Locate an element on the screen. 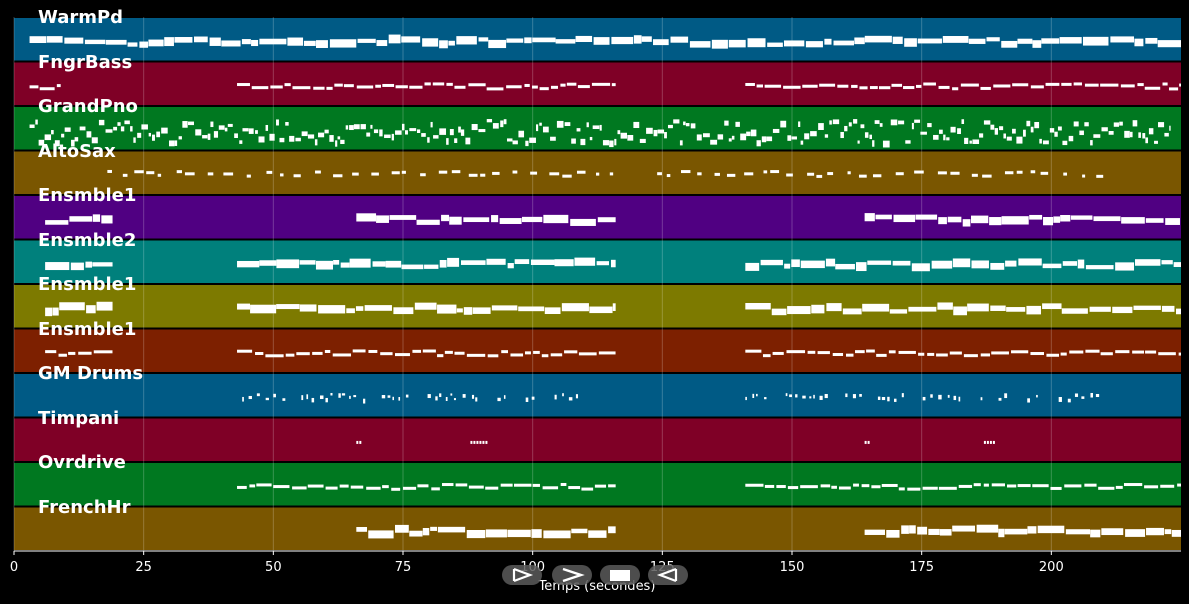 Image resolution: width=1189 pixels, height=604 pixels. stop-button is located at coordinates (620, 575).